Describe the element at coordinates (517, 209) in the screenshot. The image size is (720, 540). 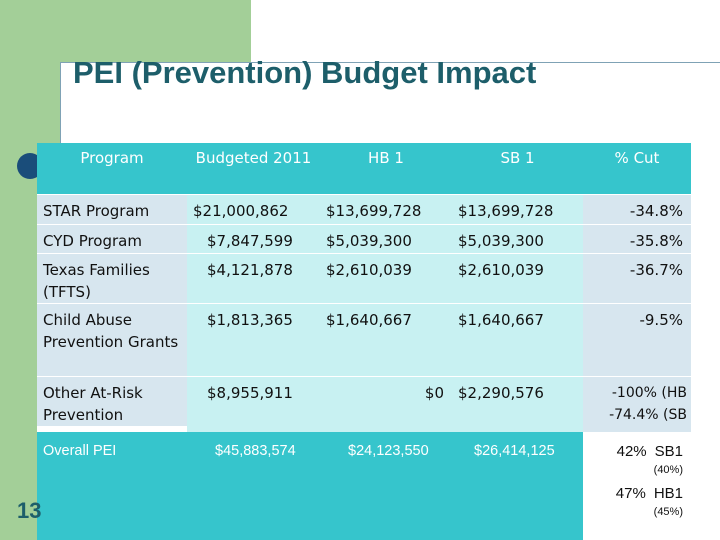
I see `table-cell-sb1: $13,699,728` at that location.